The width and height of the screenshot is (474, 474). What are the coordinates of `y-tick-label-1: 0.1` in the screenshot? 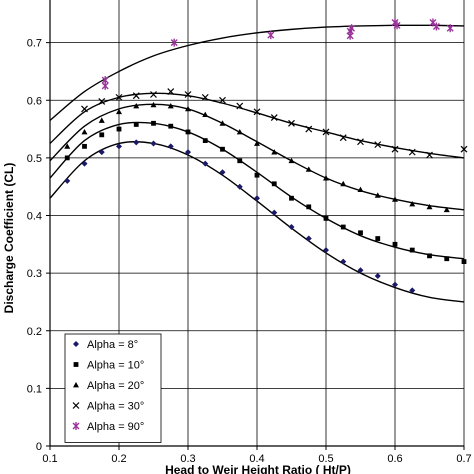 It's located at (34, 389).